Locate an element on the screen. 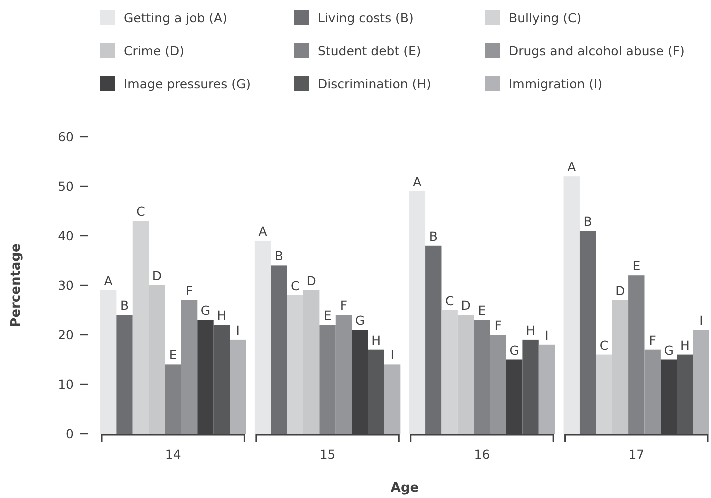 The width and height of the screenshot is (711, 498). y-tick-label: 40 is located at coordinates (66, 236).